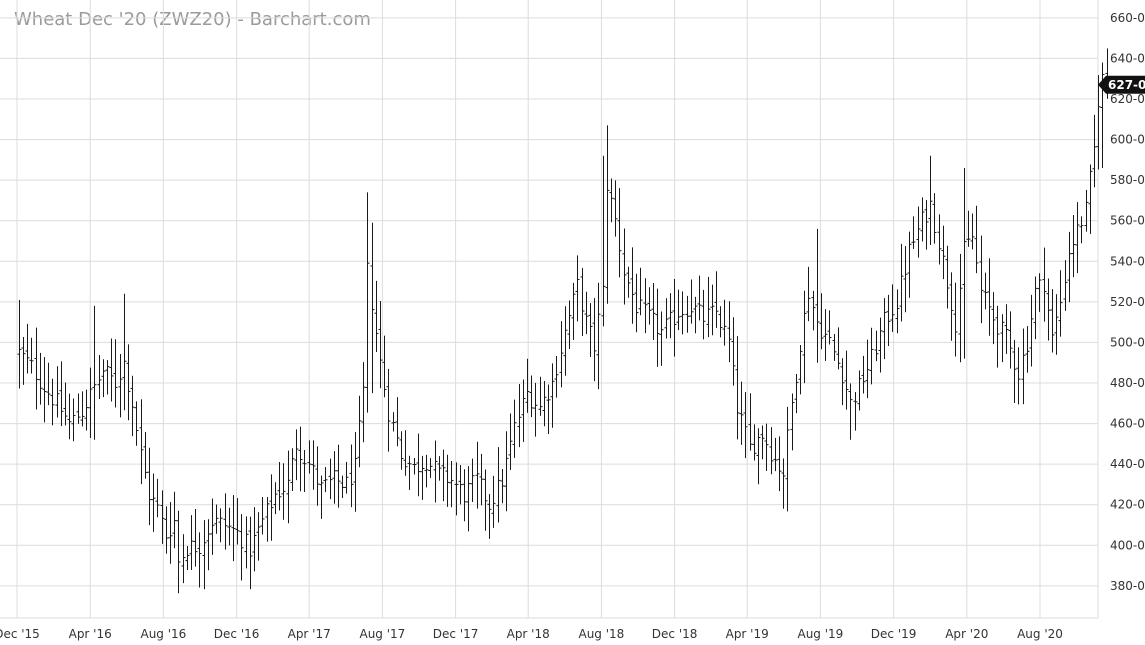 The image size is (1145, 645). Describe the element at coordinates (747, 634) in the screenshot. I see `x-tick-label: Apr '19` at that location.